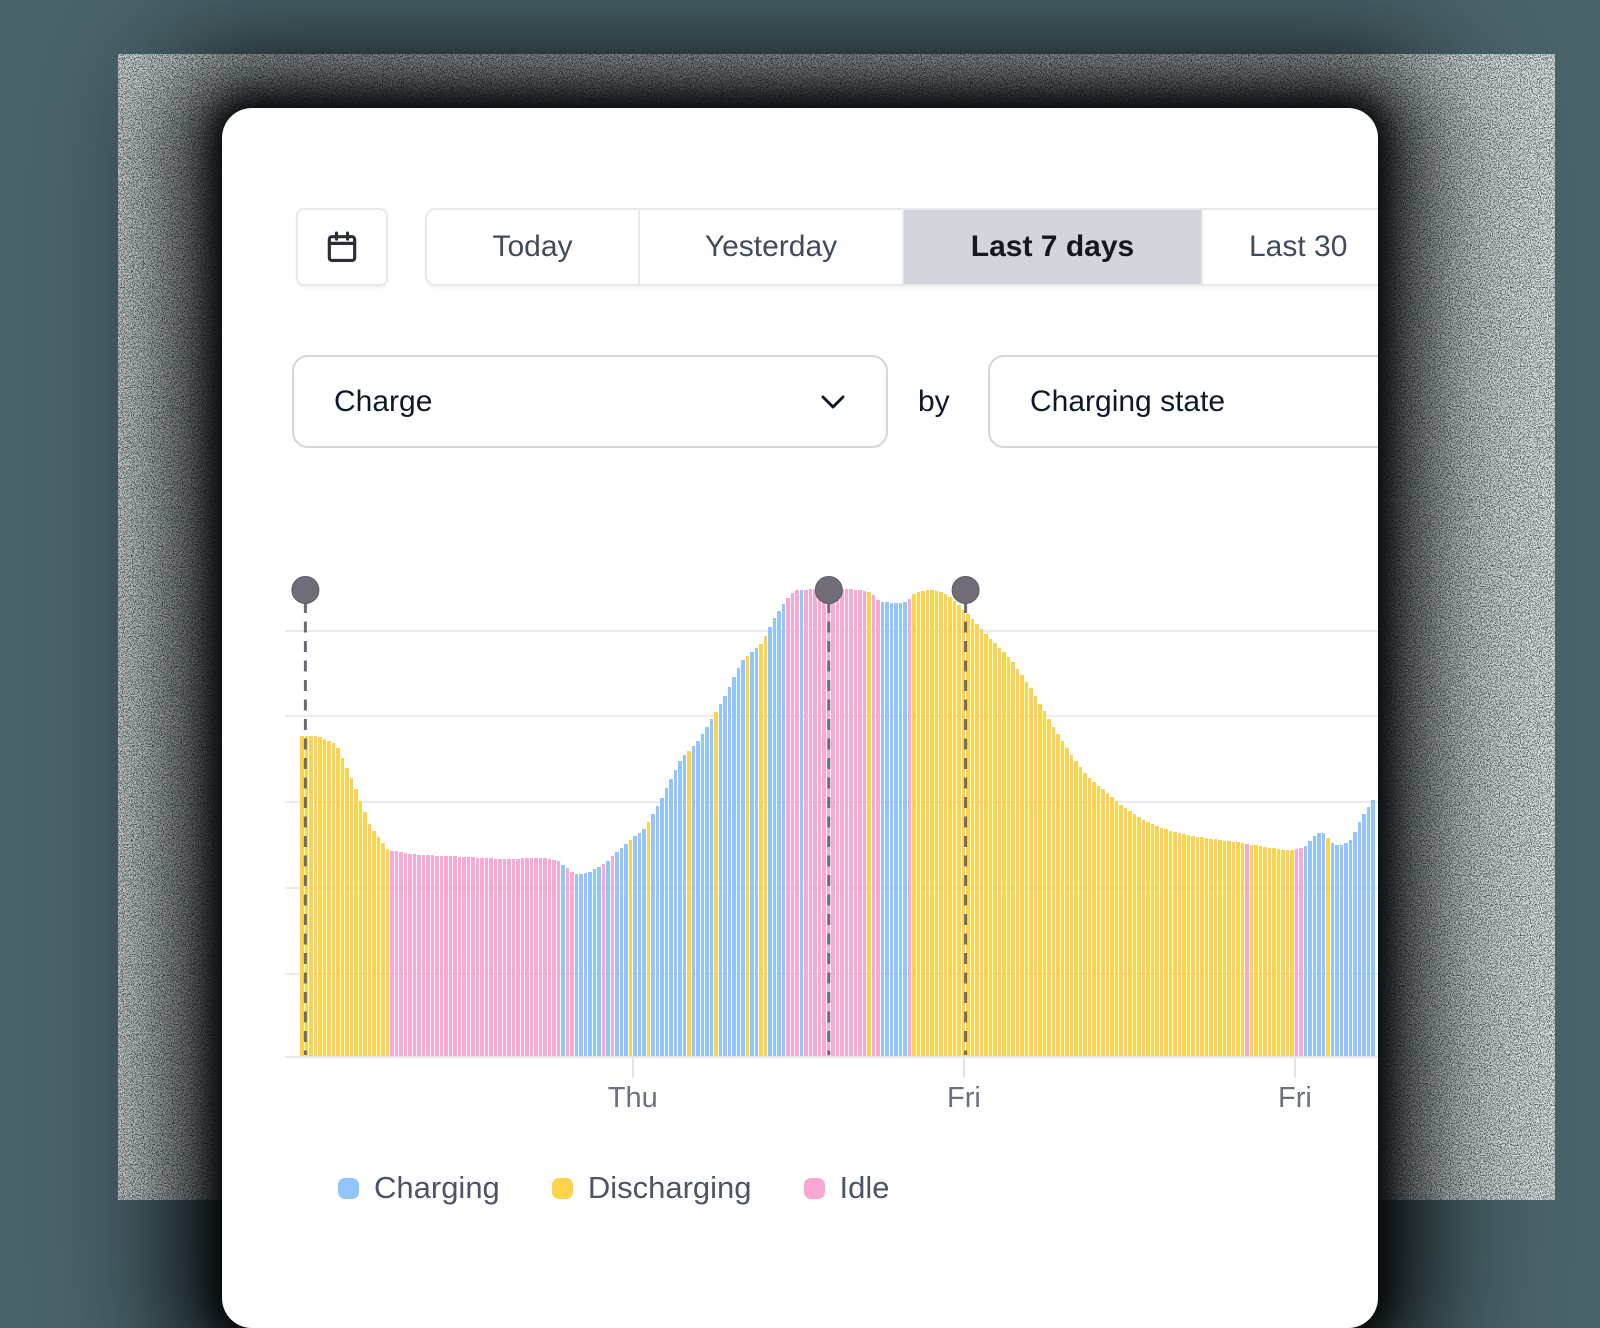 This screenshot has width=1600, height=1328. I want to click on legend-item-idle: Idle, so click(846, 1188).